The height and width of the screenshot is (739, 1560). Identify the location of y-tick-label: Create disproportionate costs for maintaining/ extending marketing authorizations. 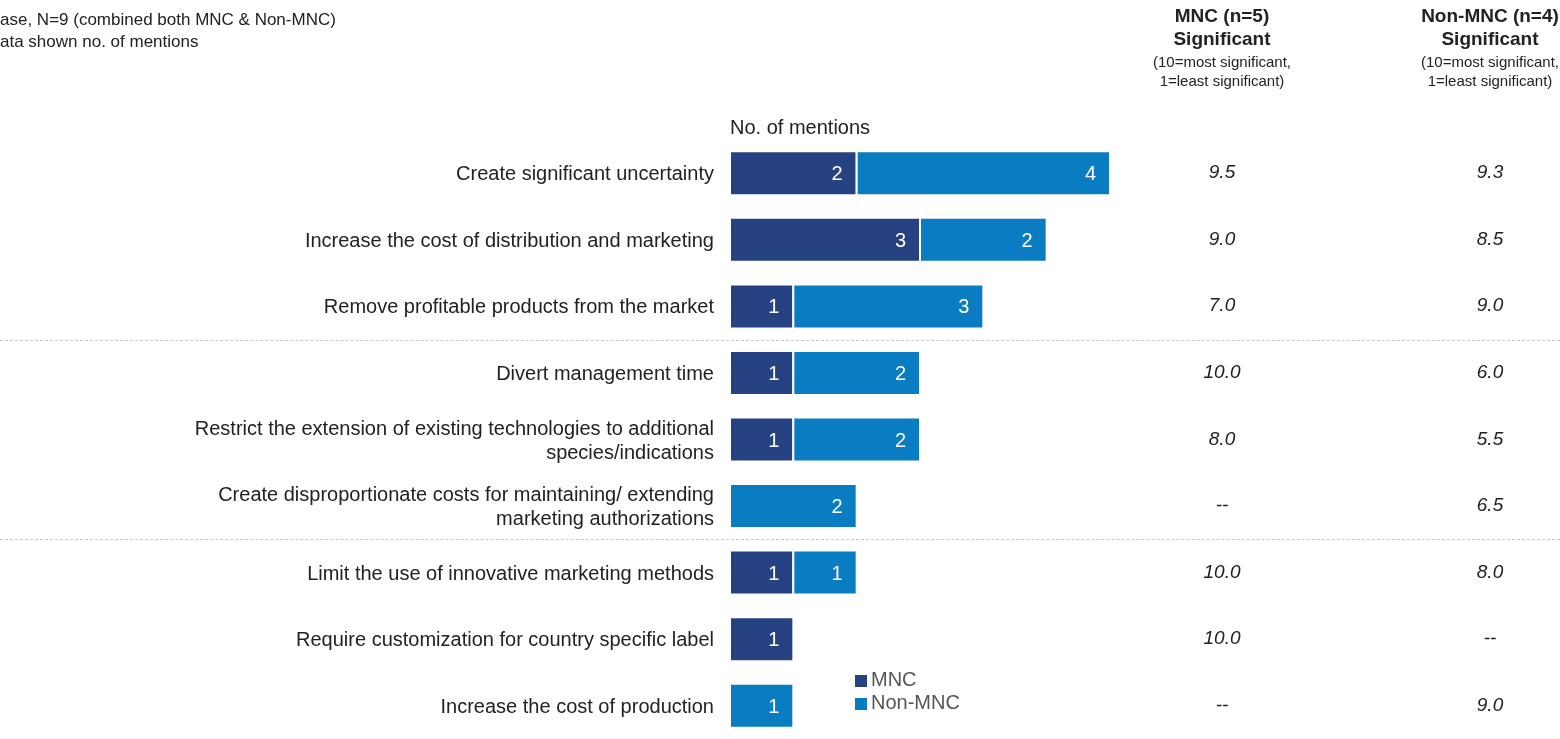
(466, 506).